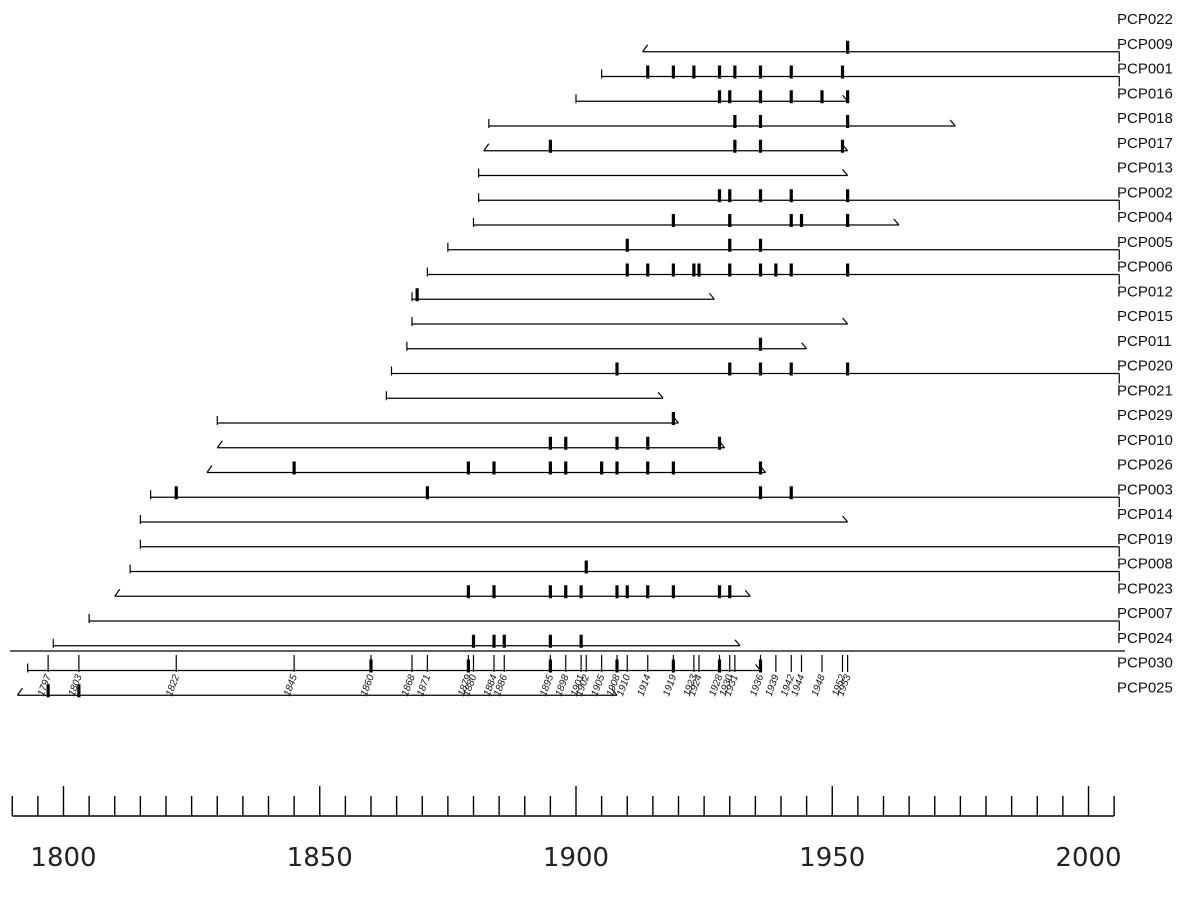 The image size is (1192, 897). I want to click on sample-label: PCP019, so click(1145, 539).